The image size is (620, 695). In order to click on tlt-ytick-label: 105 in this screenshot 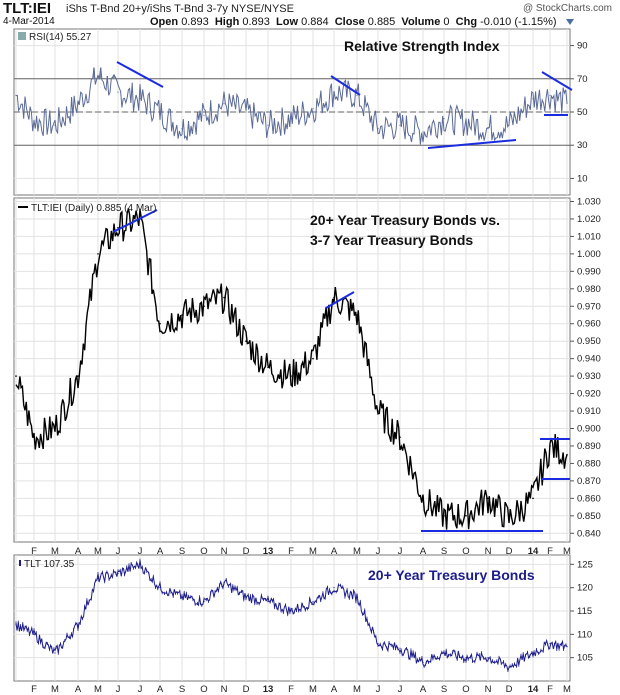, I will do `click(585, 658)`.